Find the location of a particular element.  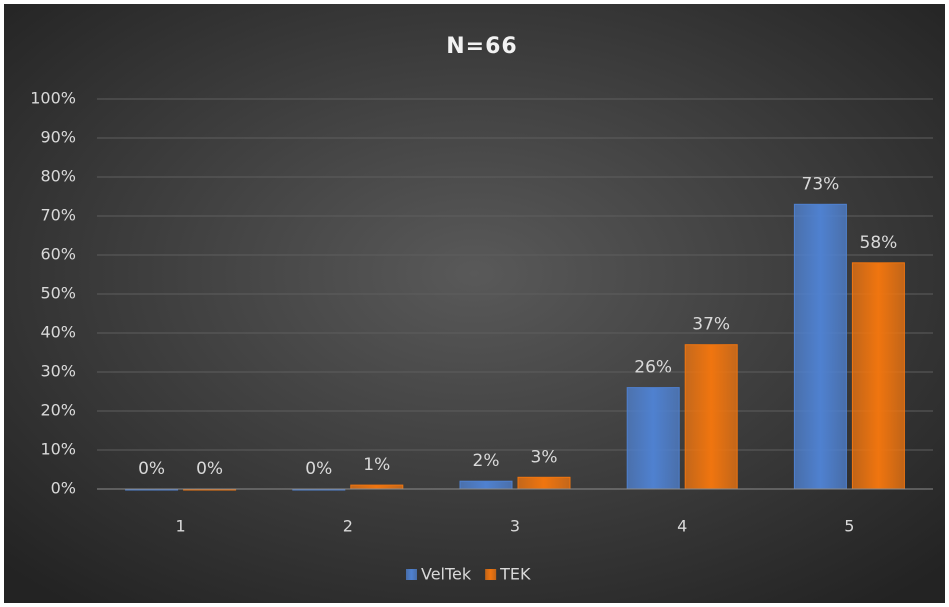

data-label: 73% is located at coordinates (821, 184).